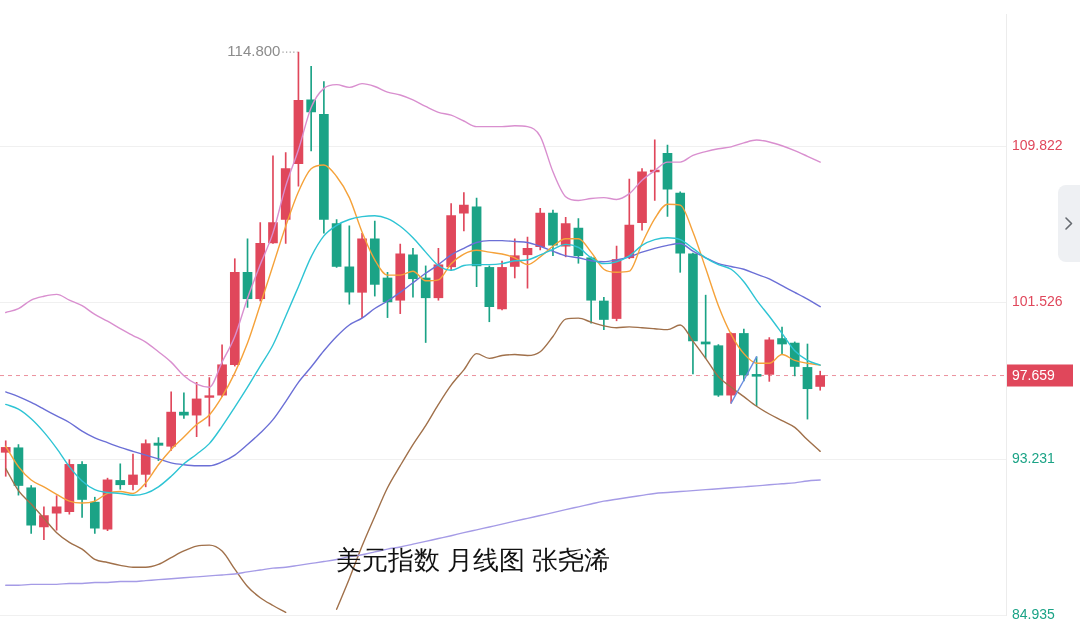  What do you see at coordinates (1034, 375) in the screenshot?
I see `ref-line-label: 97.659` at bounding box center [1034, 375].